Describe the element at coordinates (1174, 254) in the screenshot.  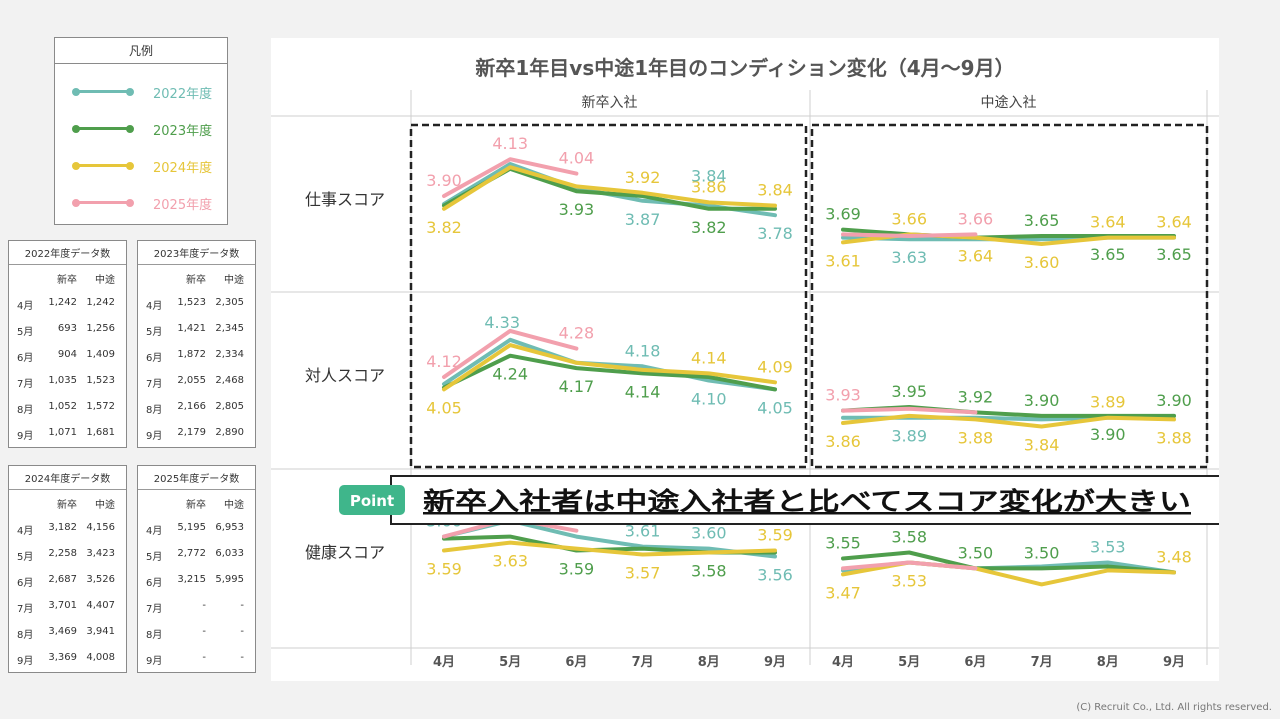
I see `data-label: 3.65` at that location.